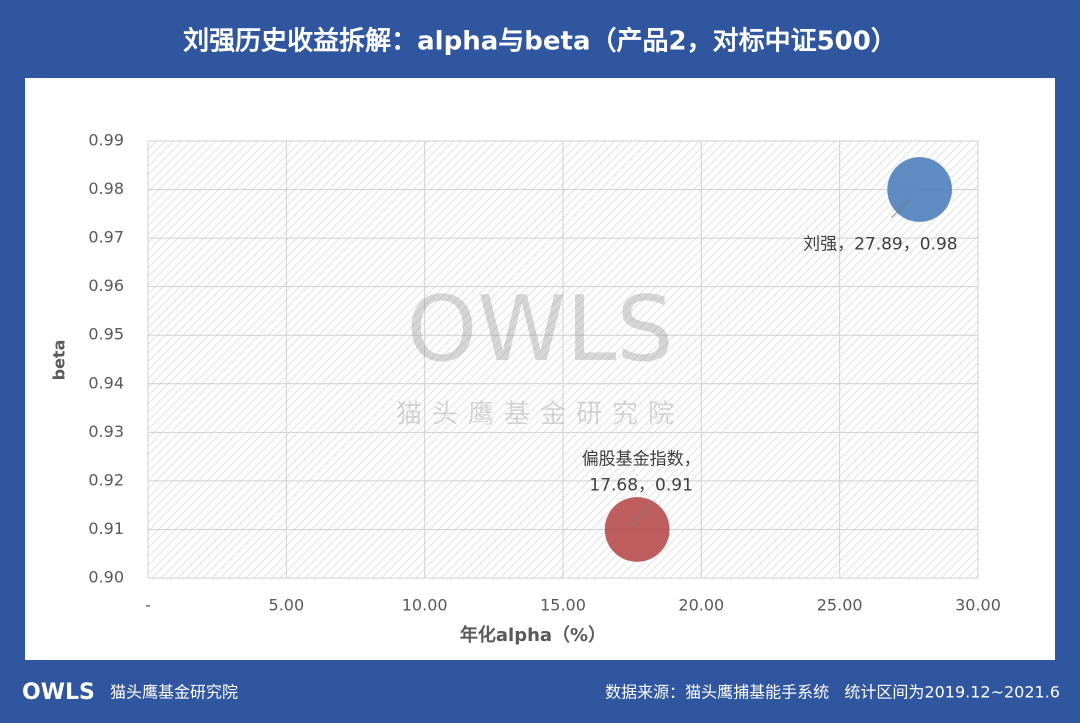 This screenshot has width=1080, height=723. What do you see at coordinates (820, 245) in the screenshot?
I see `data-label-part: 刘强` at bounding box center [820, 245].